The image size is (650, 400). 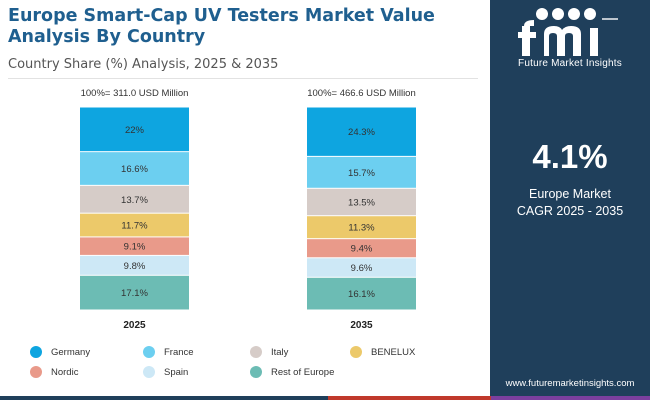 I want to click on data-label: 15.7%, so click(x=361, y=173).